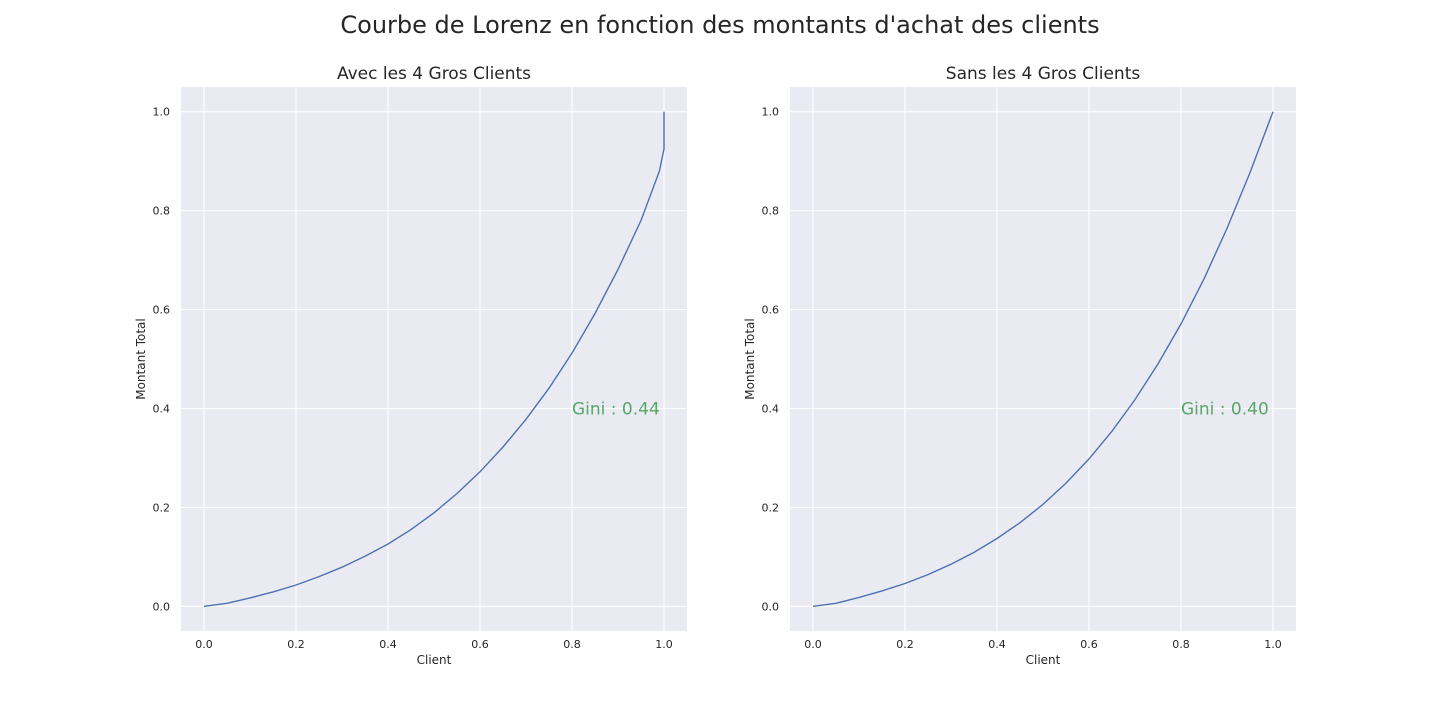  Describe the element at coordinates (434, 74) in the screenshot. I see `chart-title: Avec les 4 Gros Clients` at that location.